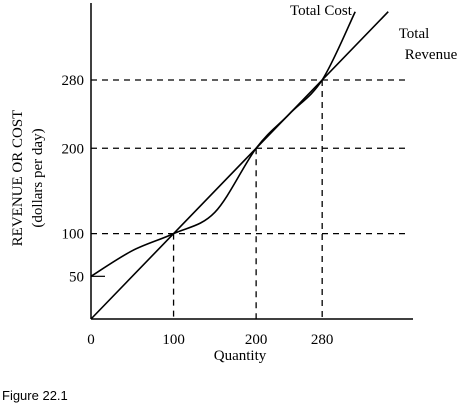 The height and width of the screenshot is (407, 463). I want to click on x-axis-title: Quantity, so click(240, 356).